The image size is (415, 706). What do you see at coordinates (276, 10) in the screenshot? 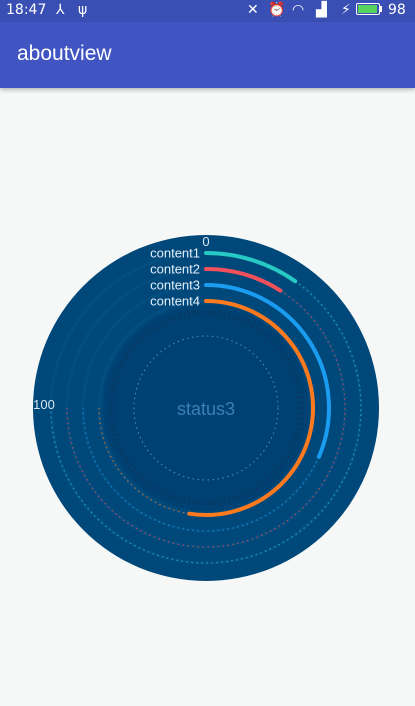
I see `alarm-icon: ⏰` at bounding box center [276, 10].